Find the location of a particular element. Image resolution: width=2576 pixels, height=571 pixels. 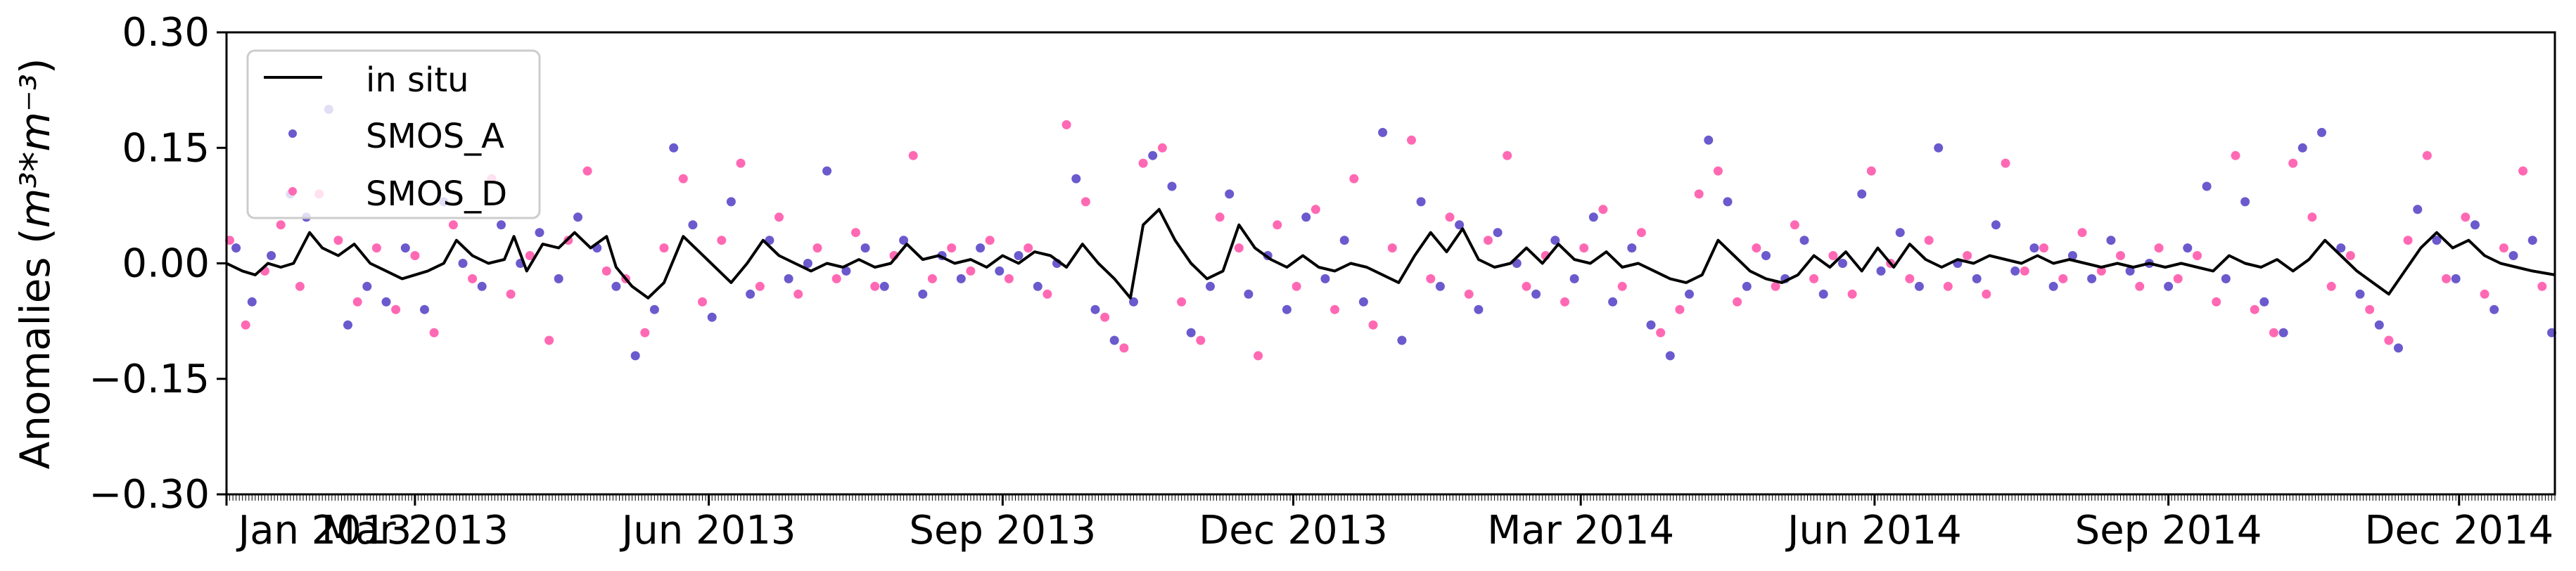

y-tick-label: 0.00 is located at coordinates (166, 264).